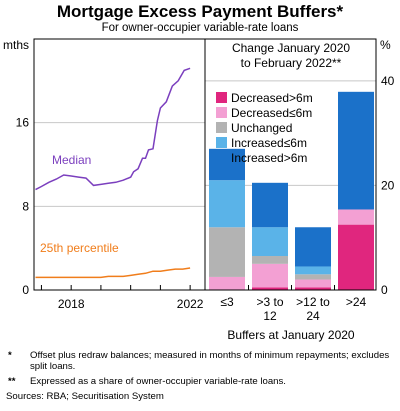 This screenshot has height=411, width=400. I want to click on p25-series-label: 25th percentile, so click(79, 248).